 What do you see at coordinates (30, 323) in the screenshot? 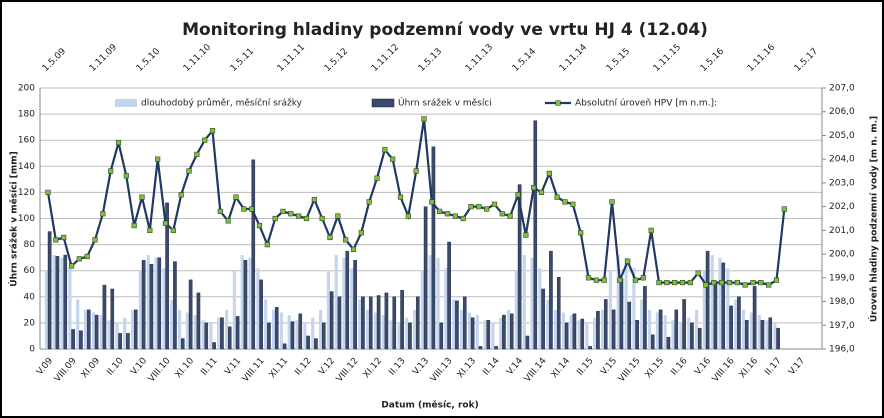
I see `y-tick-label: 20` at bounding box center [30, 323].